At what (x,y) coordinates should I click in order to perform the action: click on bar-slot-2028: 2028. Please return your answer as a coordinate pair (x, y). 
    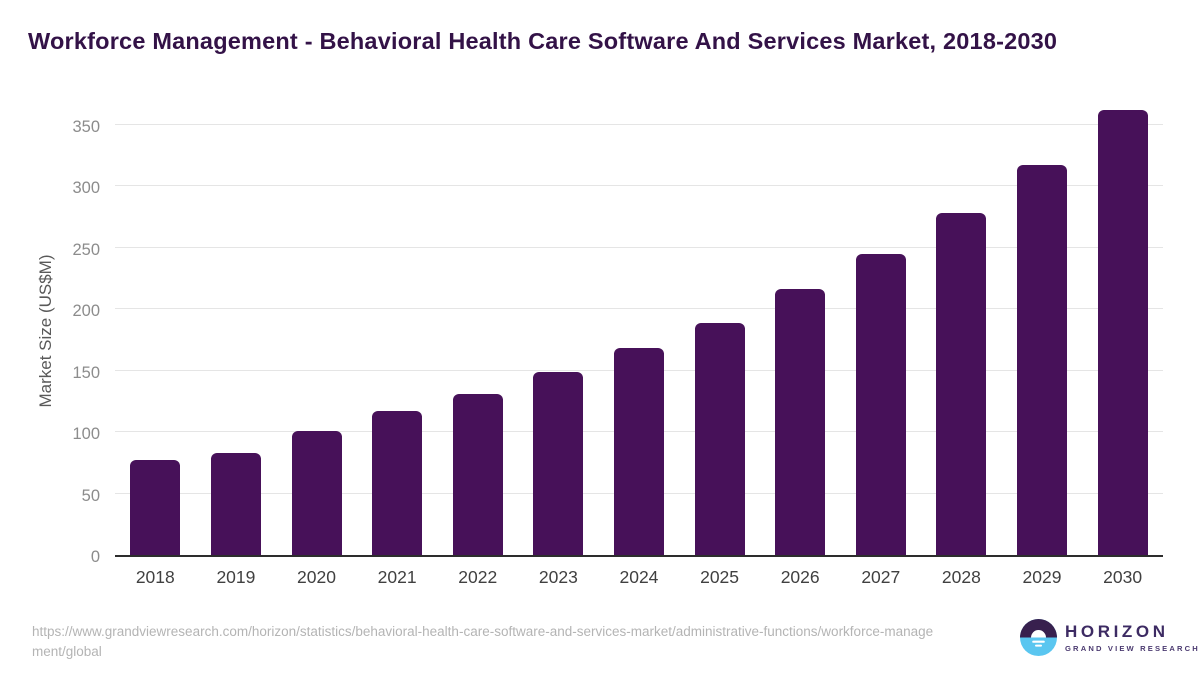
    Looking at the image, I should click on (961, 346).